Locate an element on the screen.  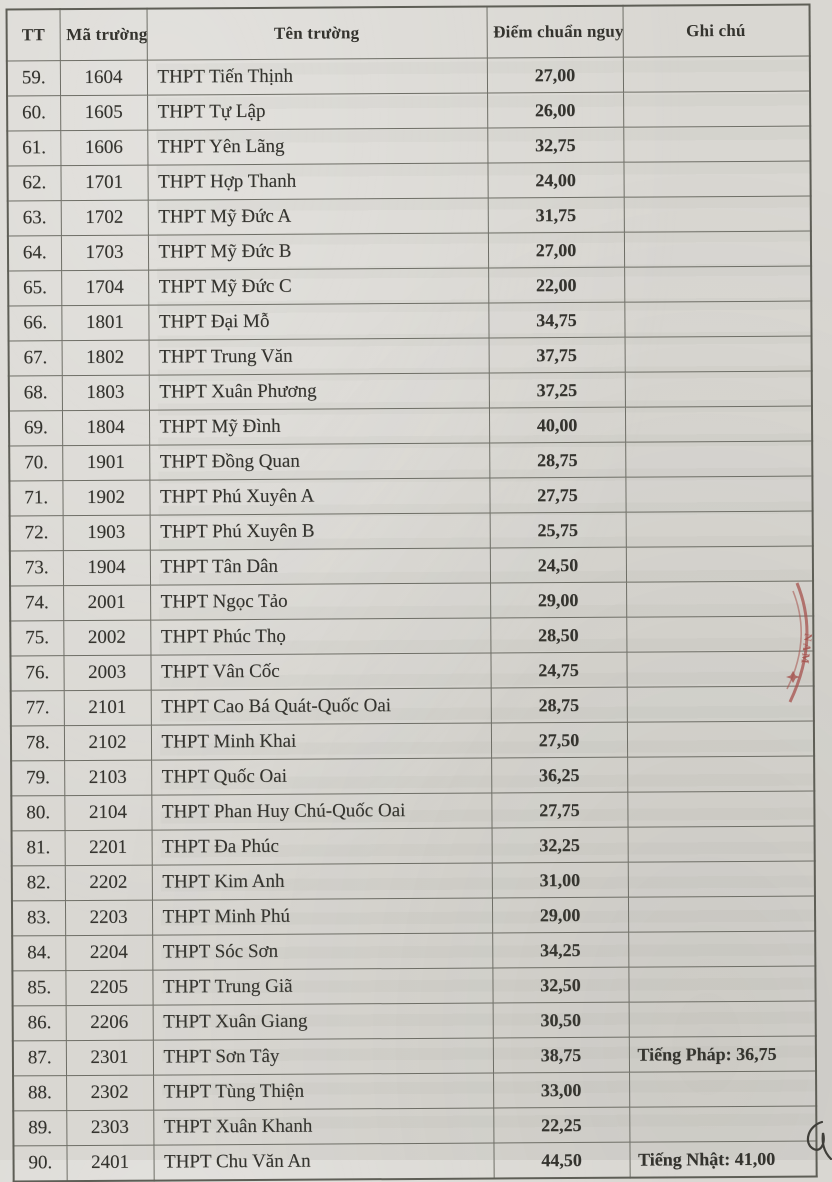
cell-school-name: THPT Phan Huy Chú-Quốc Oai is located at coordinates (321, 812).